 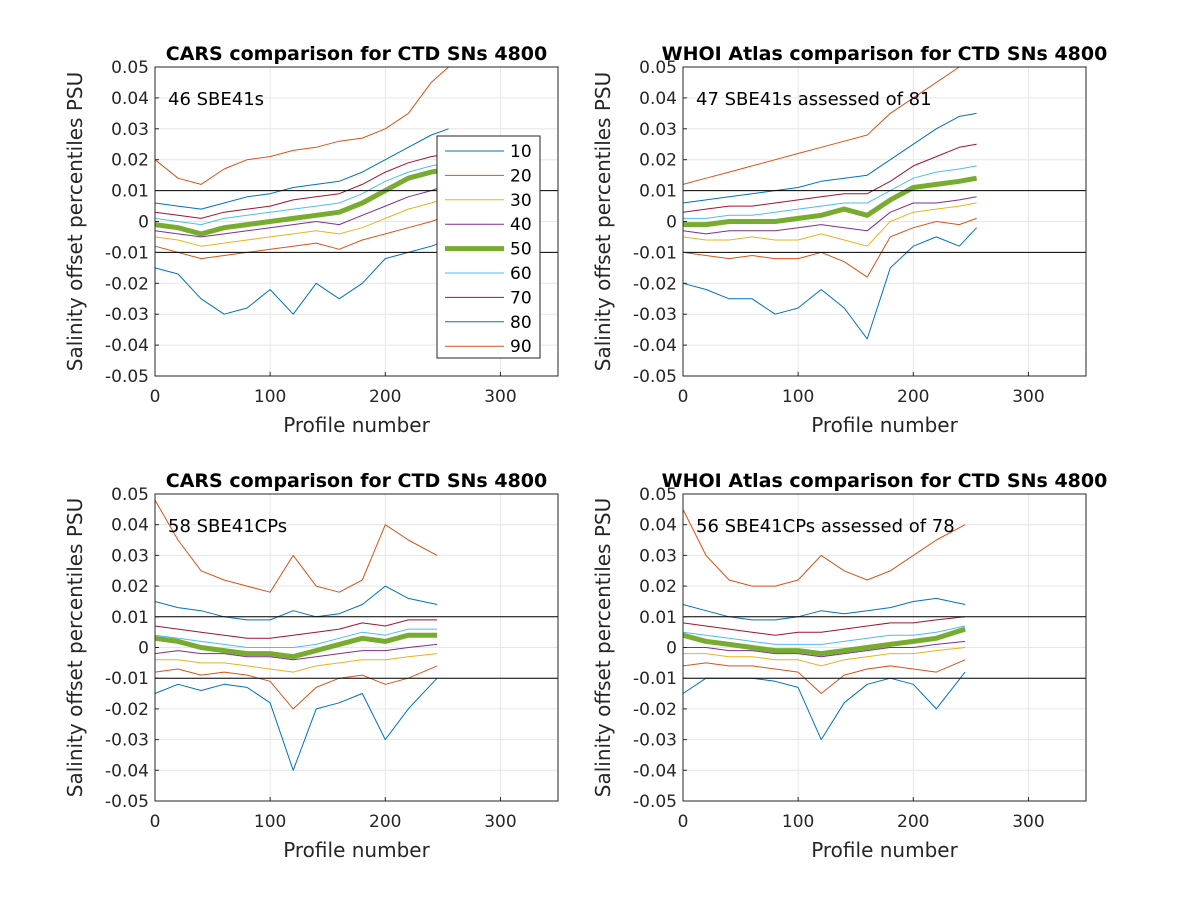 I want to click on legend-label-90: 90, so click(x=521, y=347).